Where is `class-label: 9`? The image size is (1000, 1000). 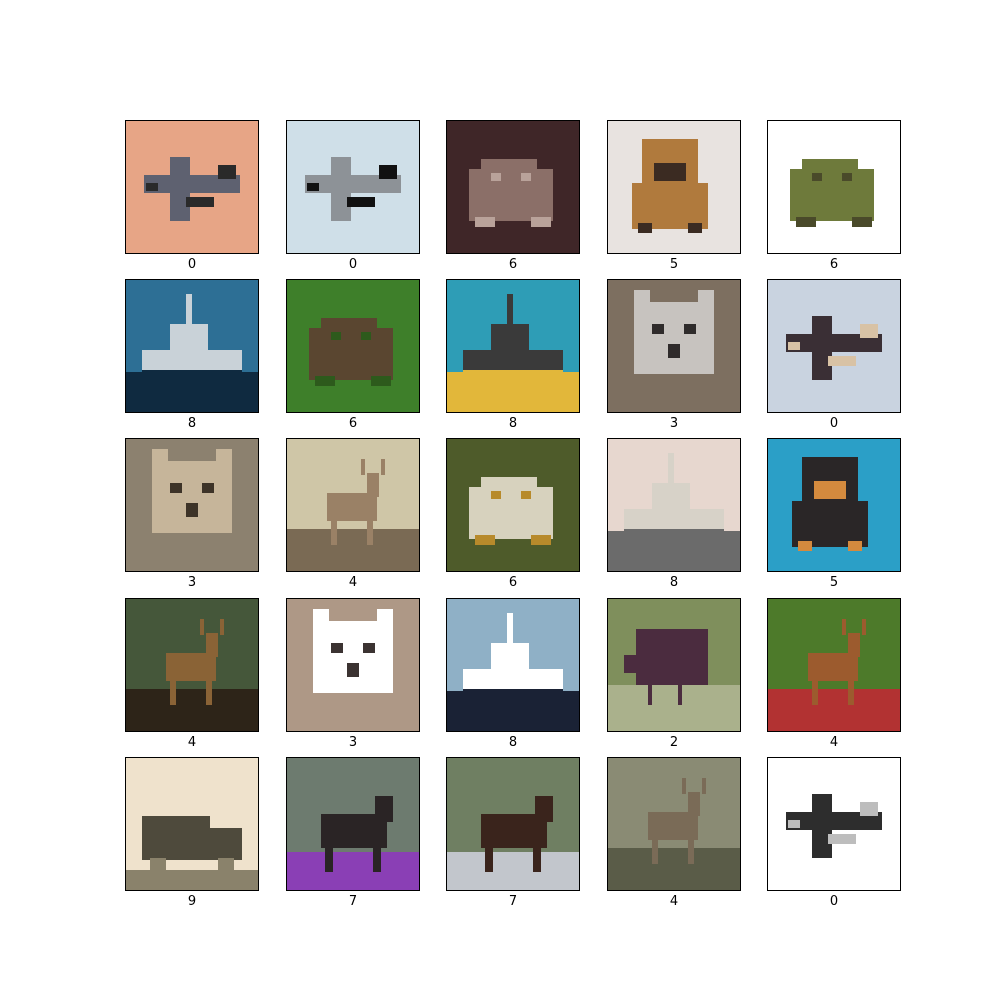 class-label: 9 is located at coordinates (192, 901).